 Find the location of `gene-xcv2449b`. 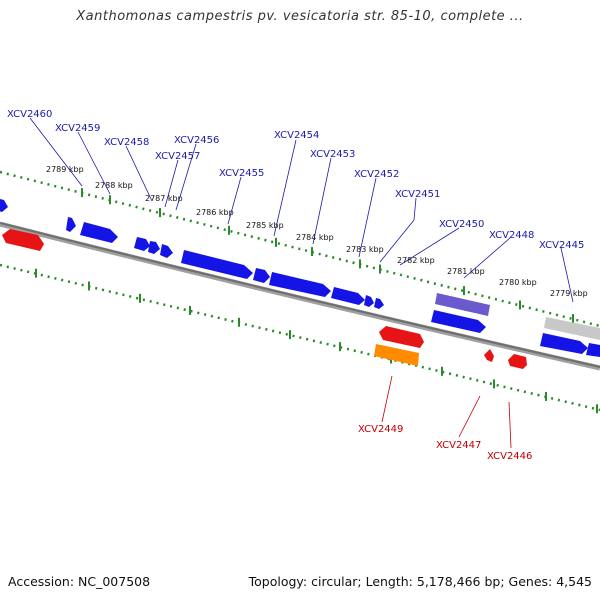

gene-xcv2449b is located at coordinates (396, 355).